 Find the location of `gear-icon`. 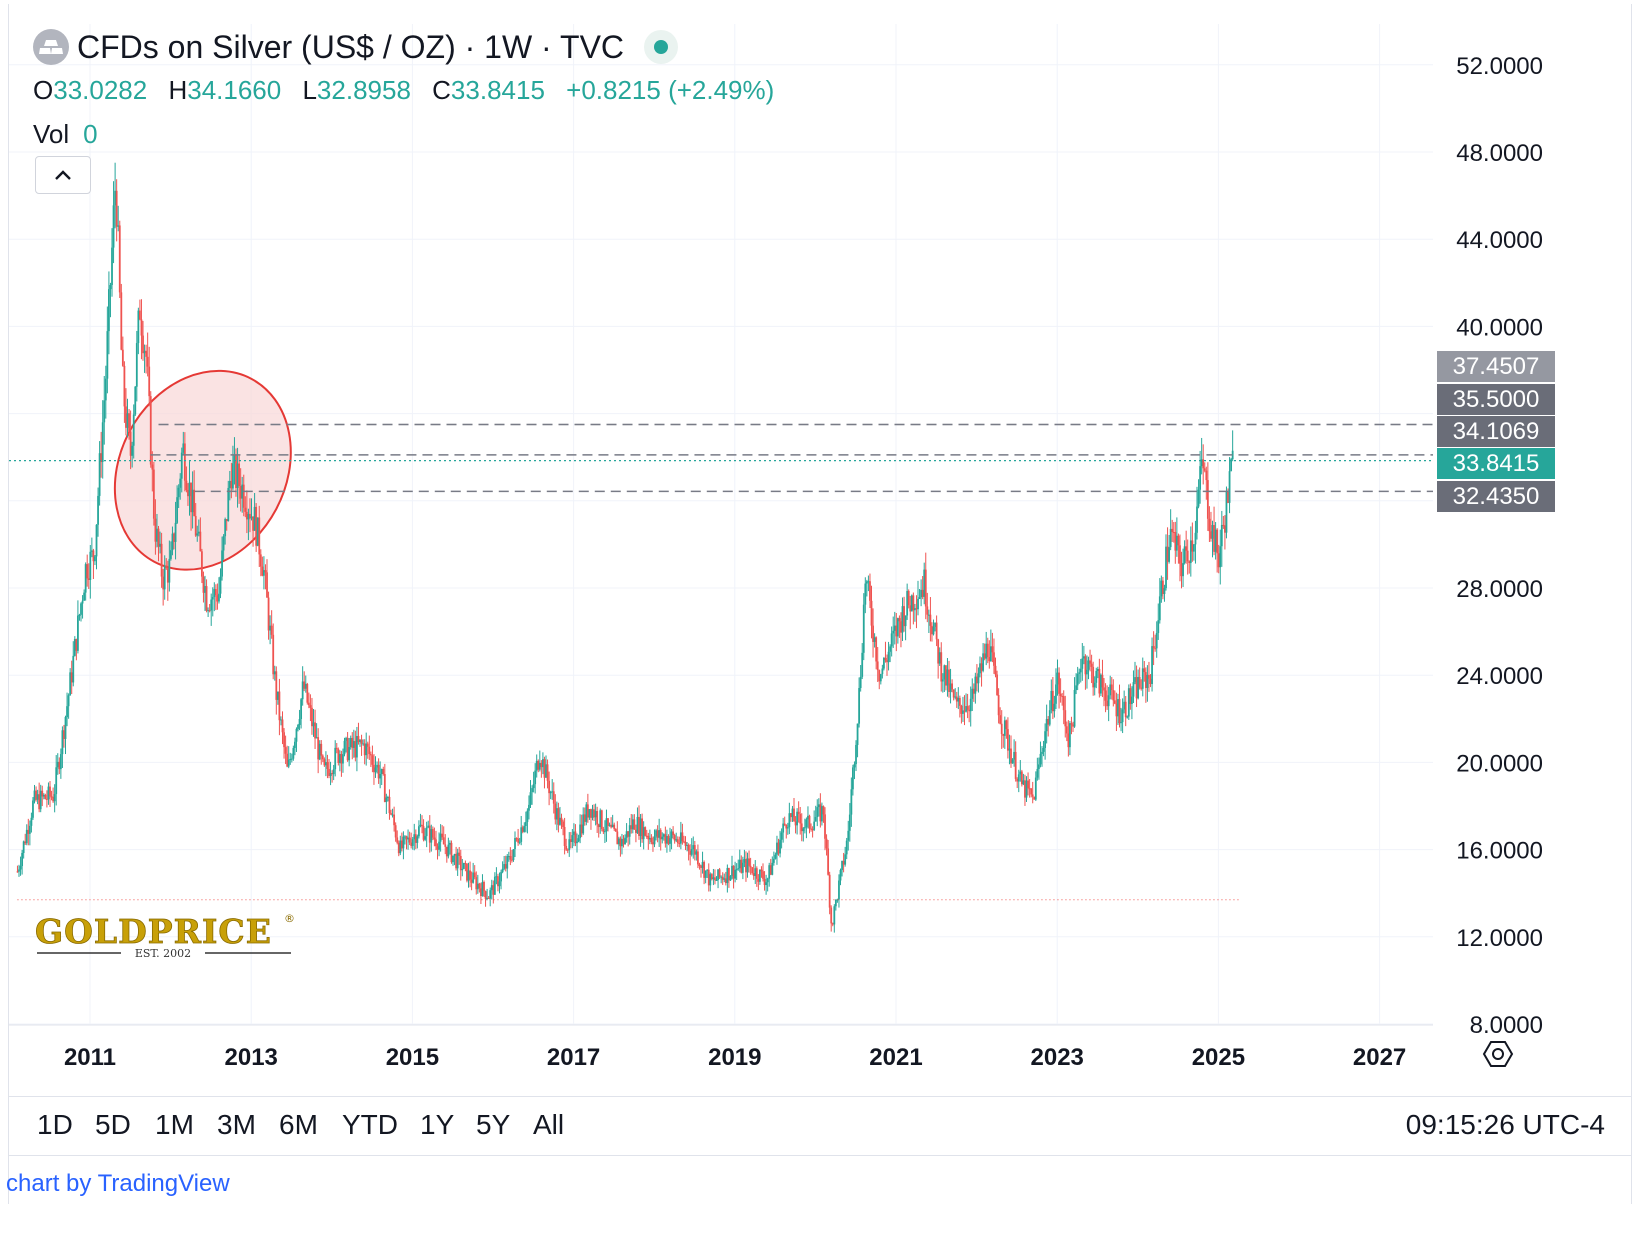

gear-icon is located at coordinates (1498, 1054).